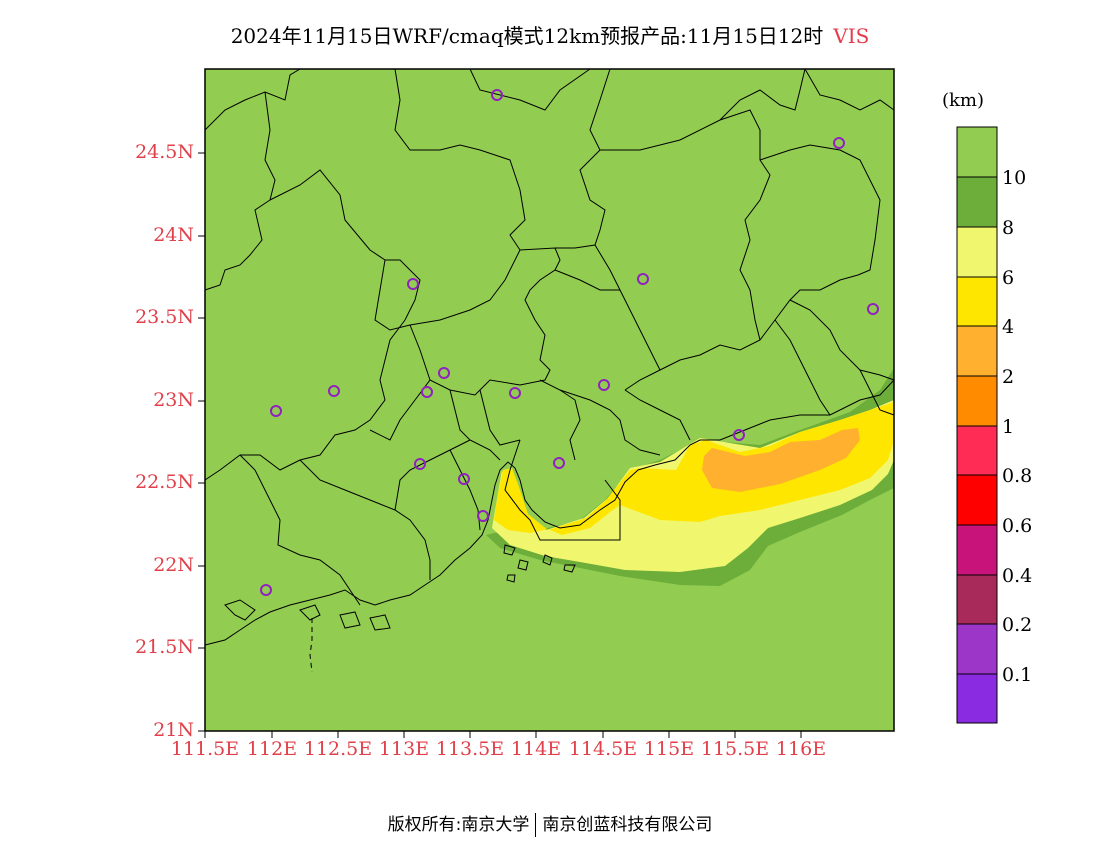 This screenshot has height=850, width=1100. I want to click on lat-label: 24.5N, so click(164, 152).